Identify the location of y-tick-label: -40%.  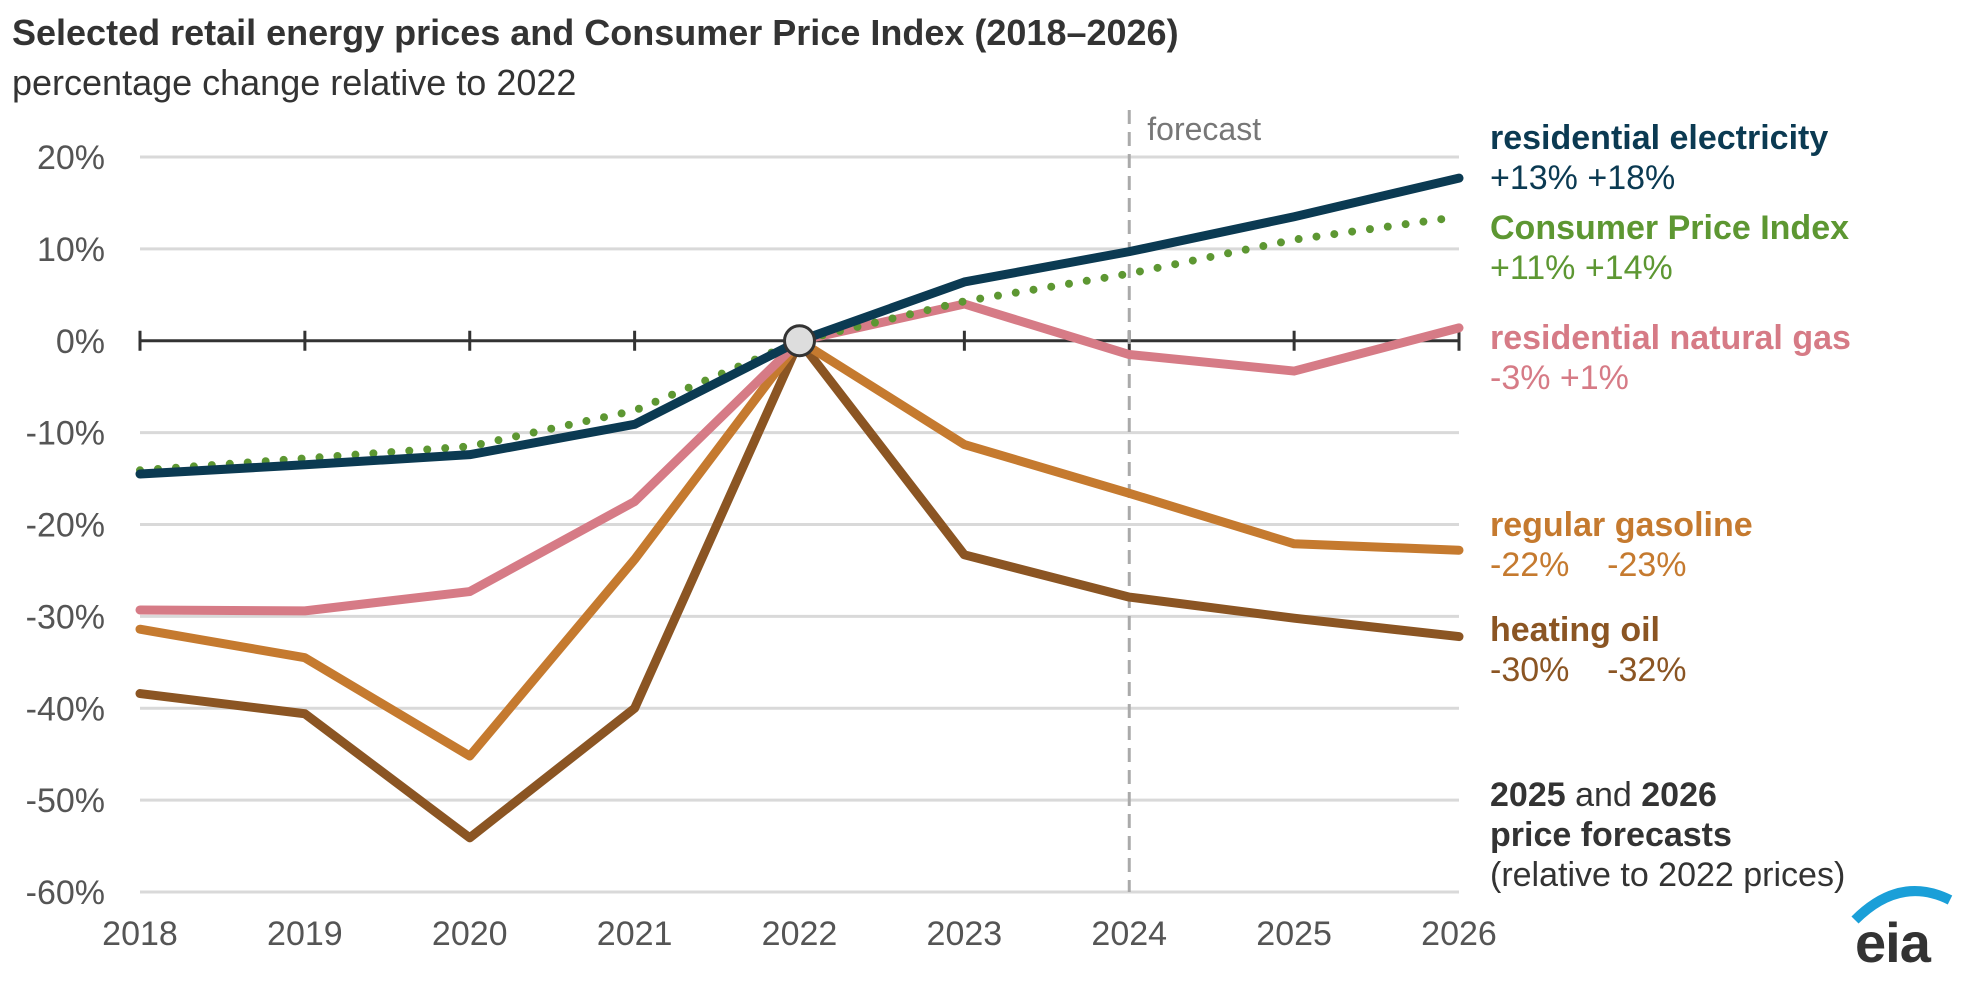
(65, 709).